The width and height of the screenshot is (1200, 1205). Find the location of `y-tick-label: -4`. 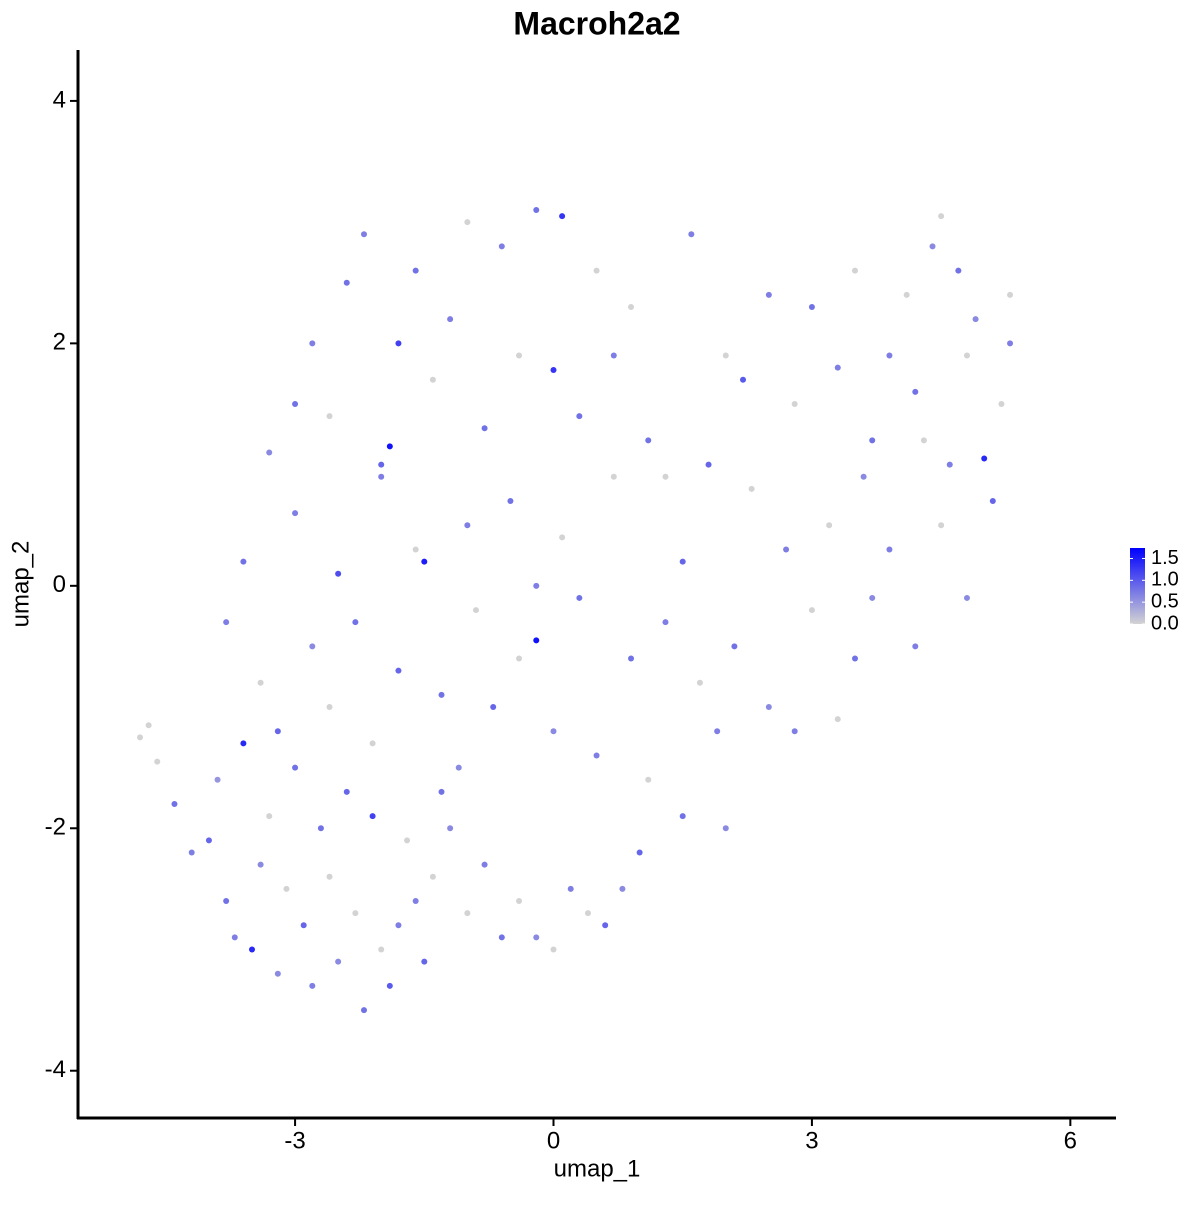

y-tick-label: -4 is located at coordinates (55, 1069).